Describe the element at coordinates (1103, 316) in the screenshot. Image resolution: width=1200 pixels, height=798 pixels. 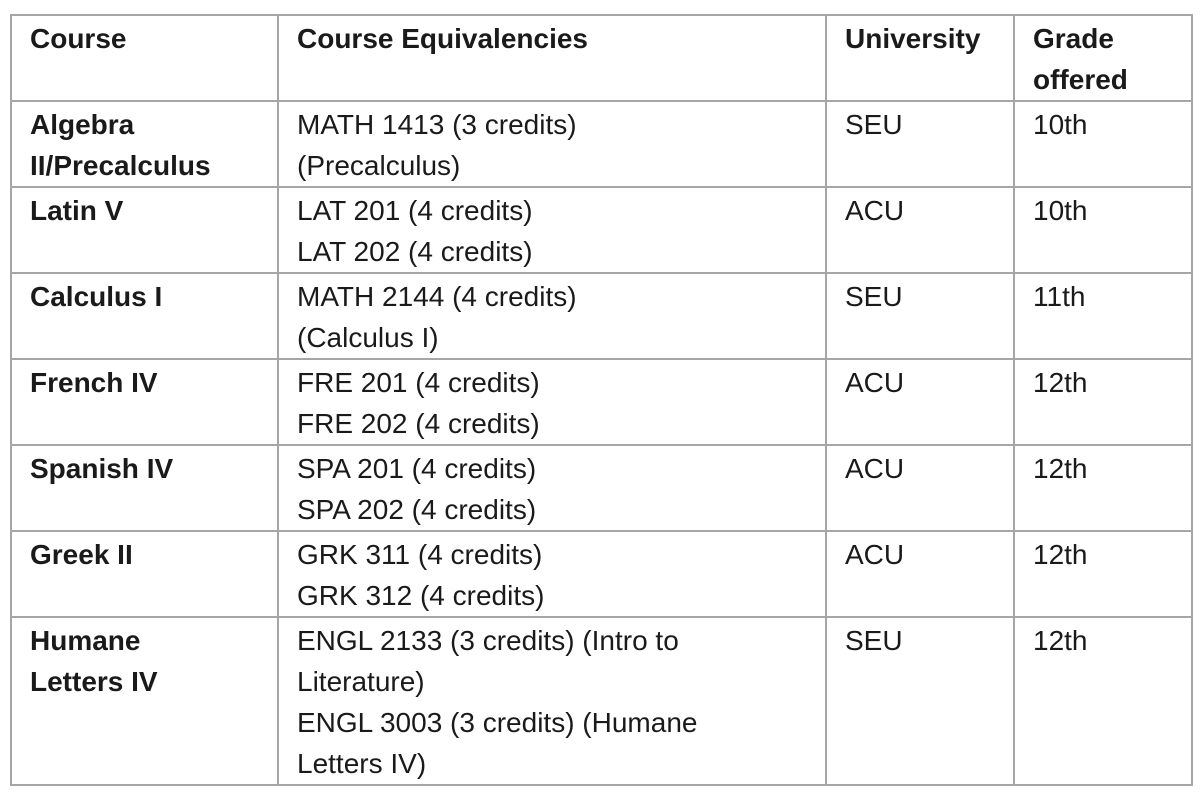
I see `grade-cell: 11th` at that location.